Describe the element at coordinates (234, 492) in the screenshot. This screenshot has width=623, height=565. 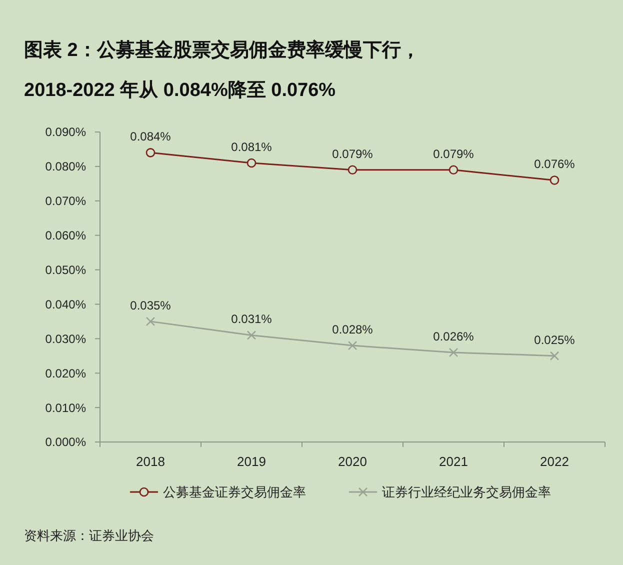
I see `legend-label: 公募基金证券交易佣金率` at that location.